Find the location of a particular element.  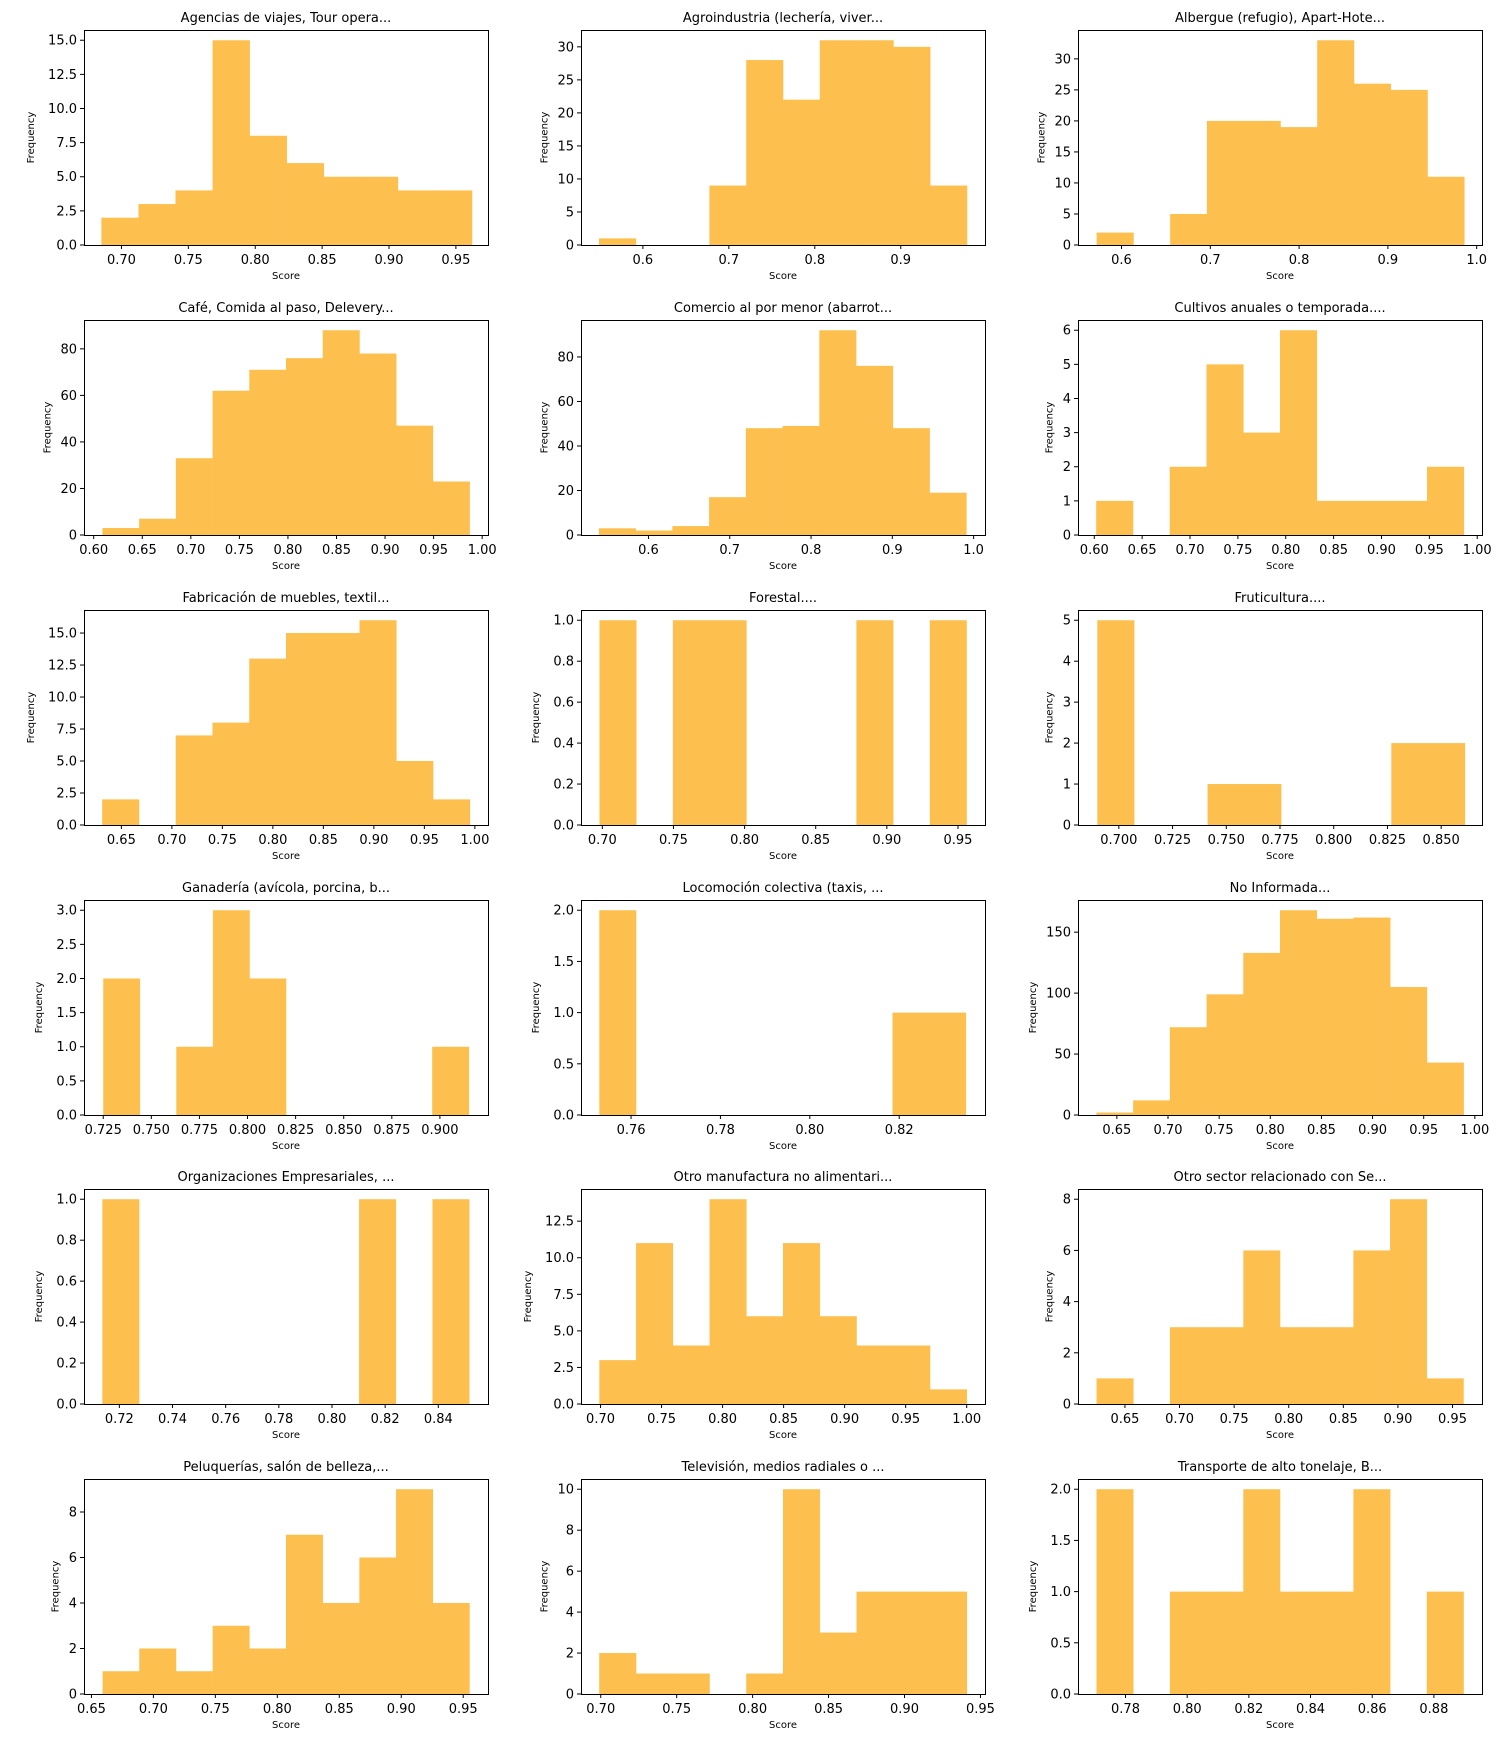

y-tick-label: 25 is located at coordinates (565, 80).